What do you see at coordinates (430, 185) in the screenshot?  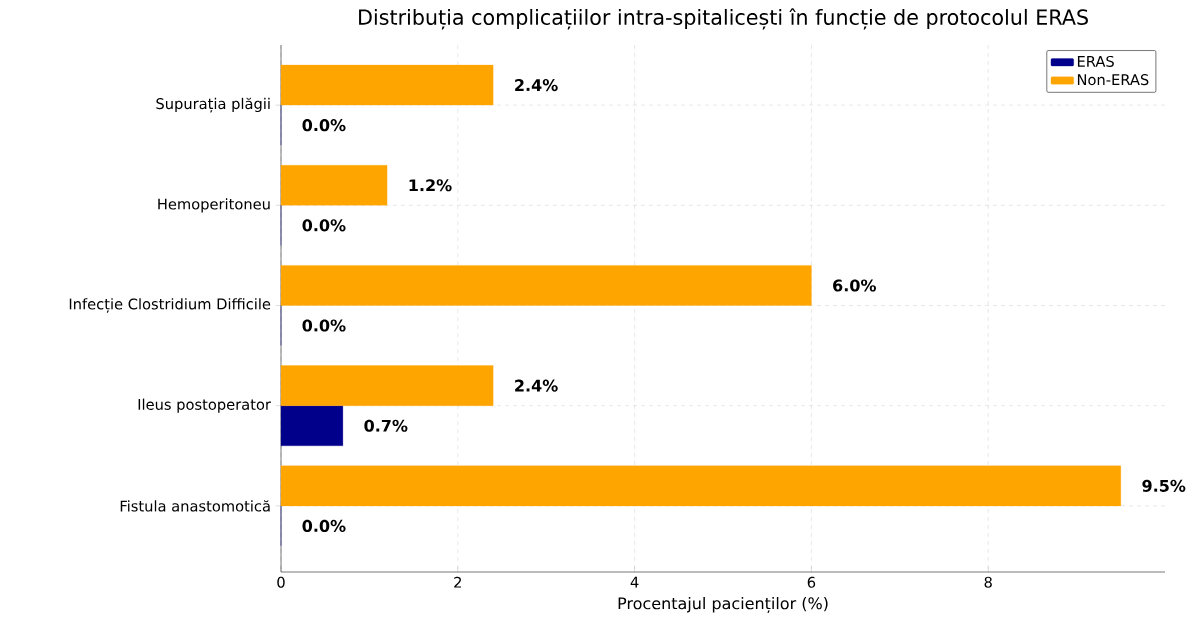 I see `data-label: 1.2%` at bounding box center [430, 185].